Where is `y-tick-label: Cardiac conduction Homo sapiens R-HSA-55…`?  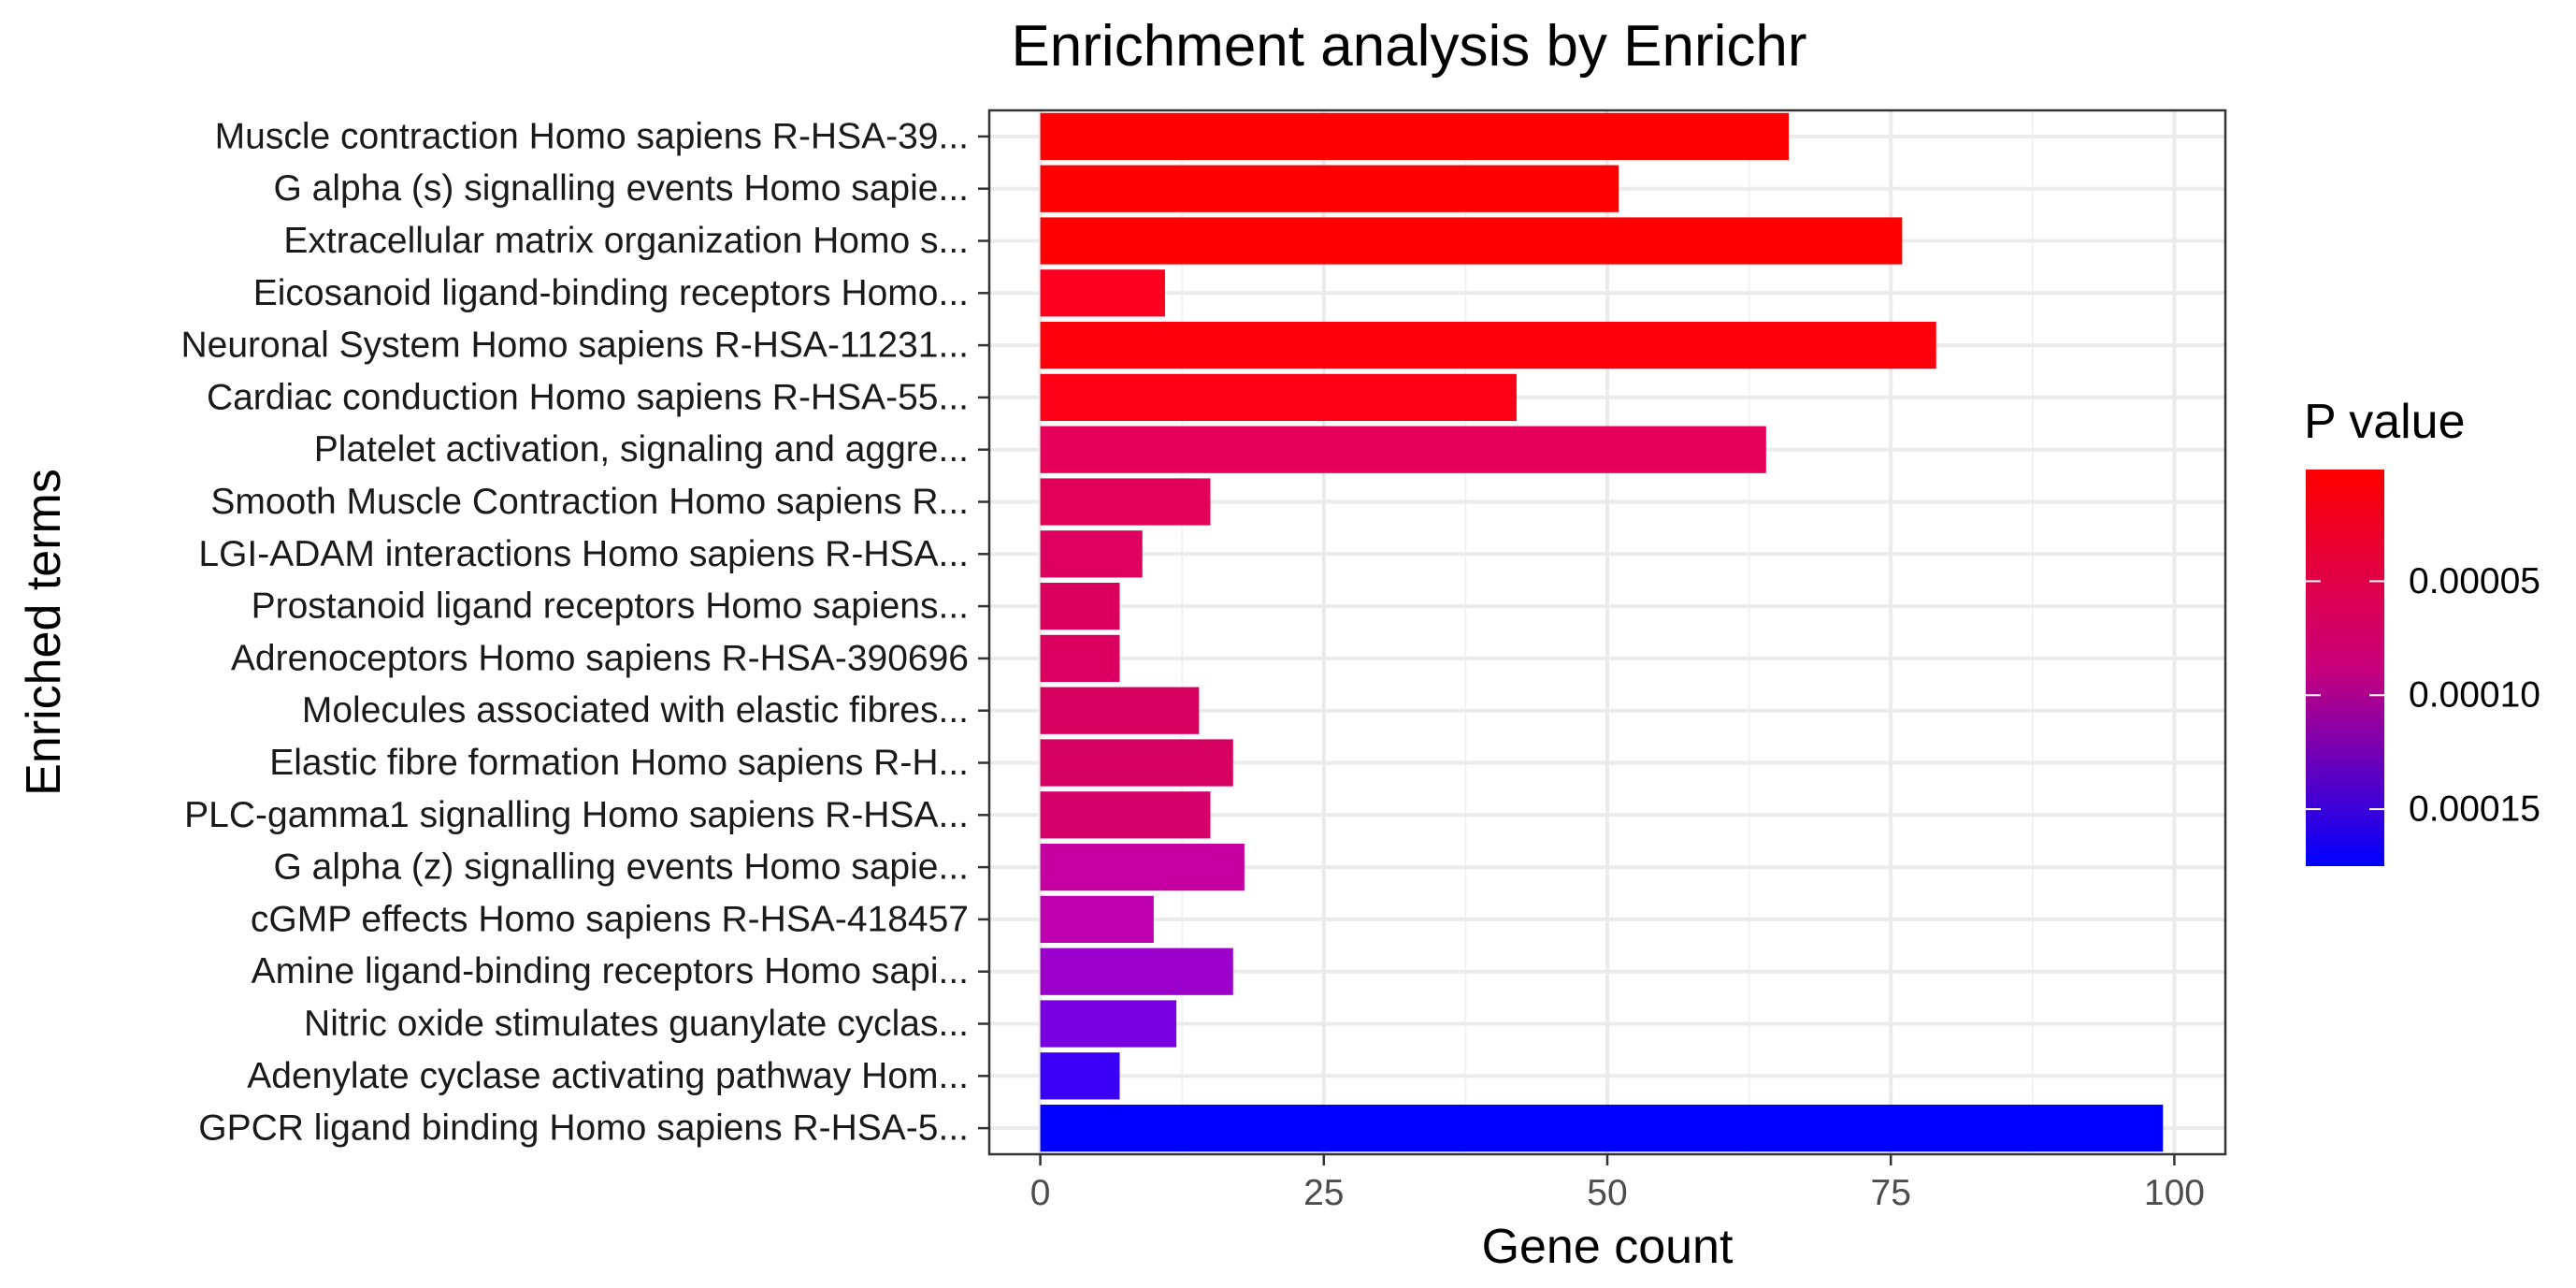 y-tick-label: Cardiac conduction Homo sapiens R-HSA-55… is located at coordinates (588, 397).